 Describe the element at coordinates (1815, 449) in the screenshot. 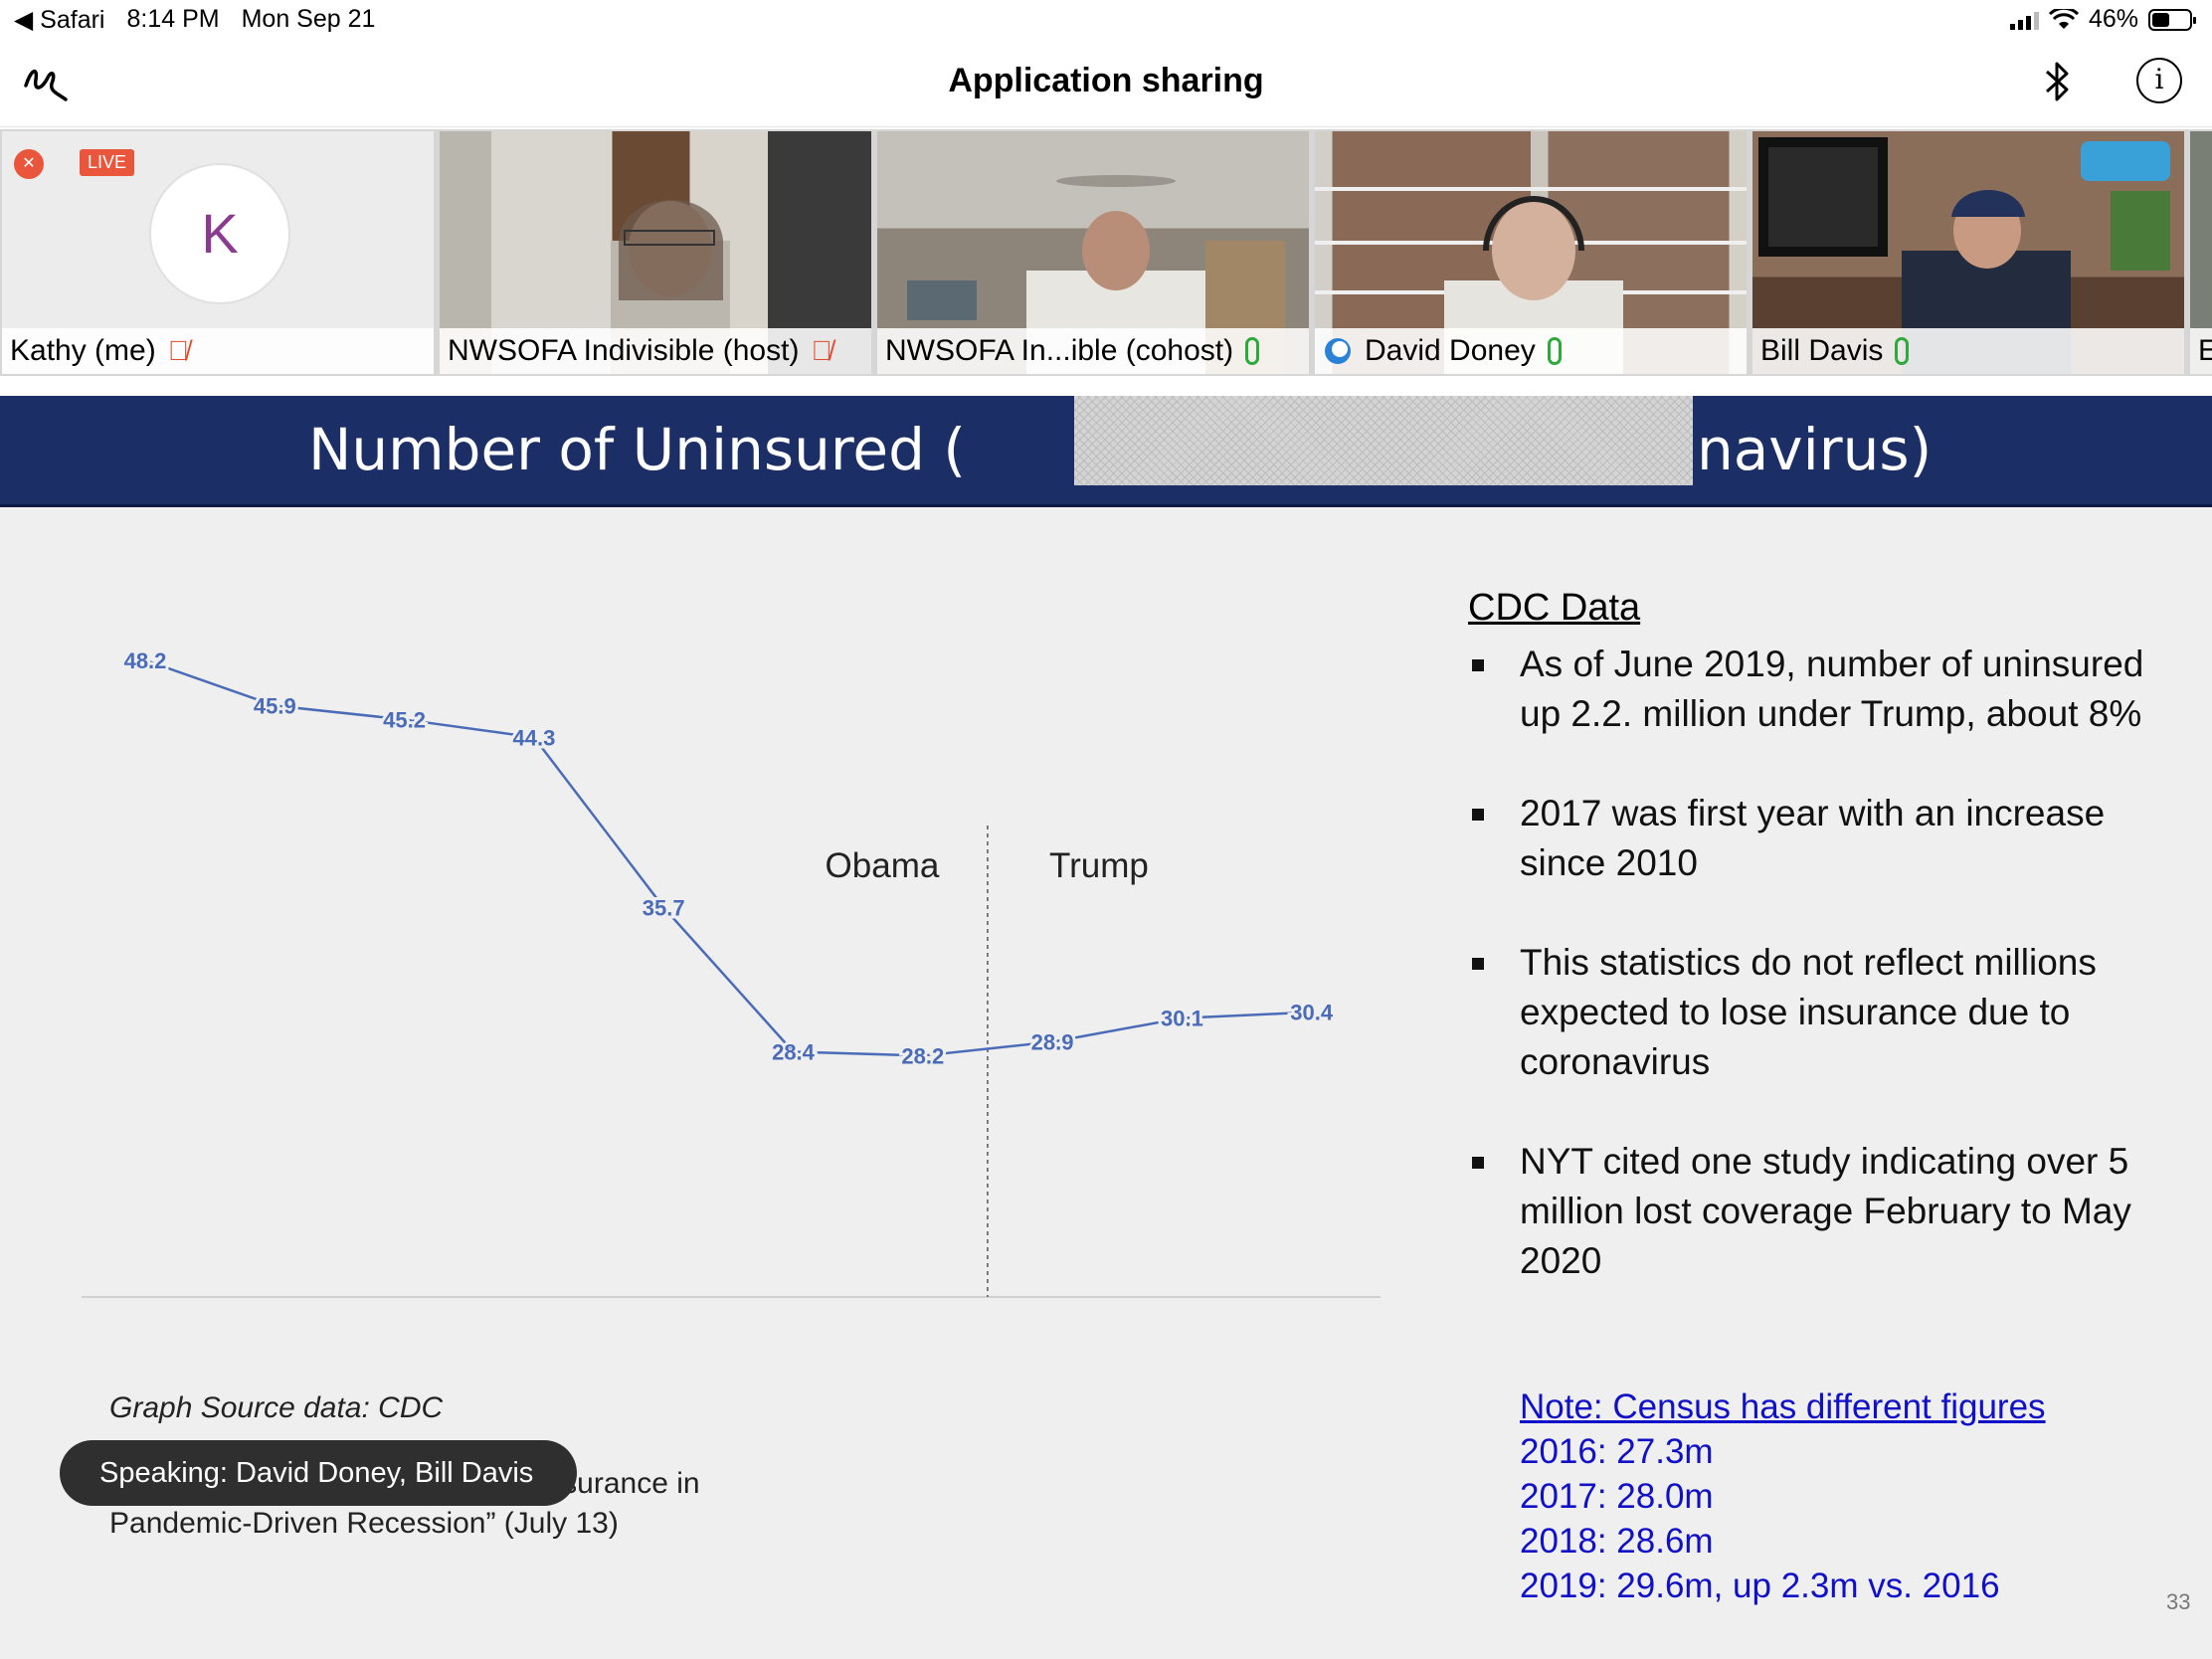

I see `slide-title-end: navirus)` at that location.